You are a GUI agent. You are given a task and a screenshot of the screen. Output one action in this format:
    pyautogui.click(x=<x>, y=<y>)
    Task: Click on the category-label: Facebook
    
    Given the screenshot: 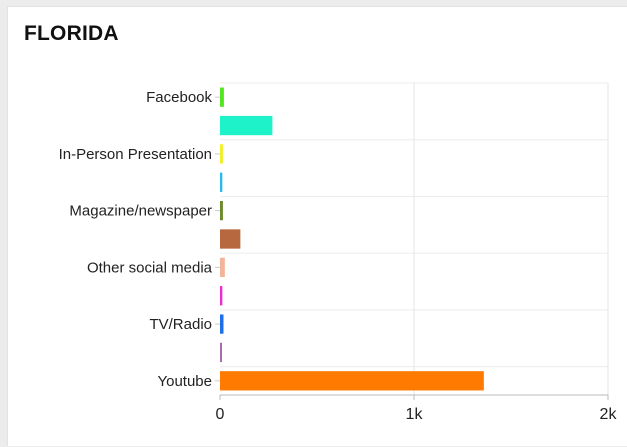 What is the action you would take?
    pyautogui.click(x=179, y=97)
    